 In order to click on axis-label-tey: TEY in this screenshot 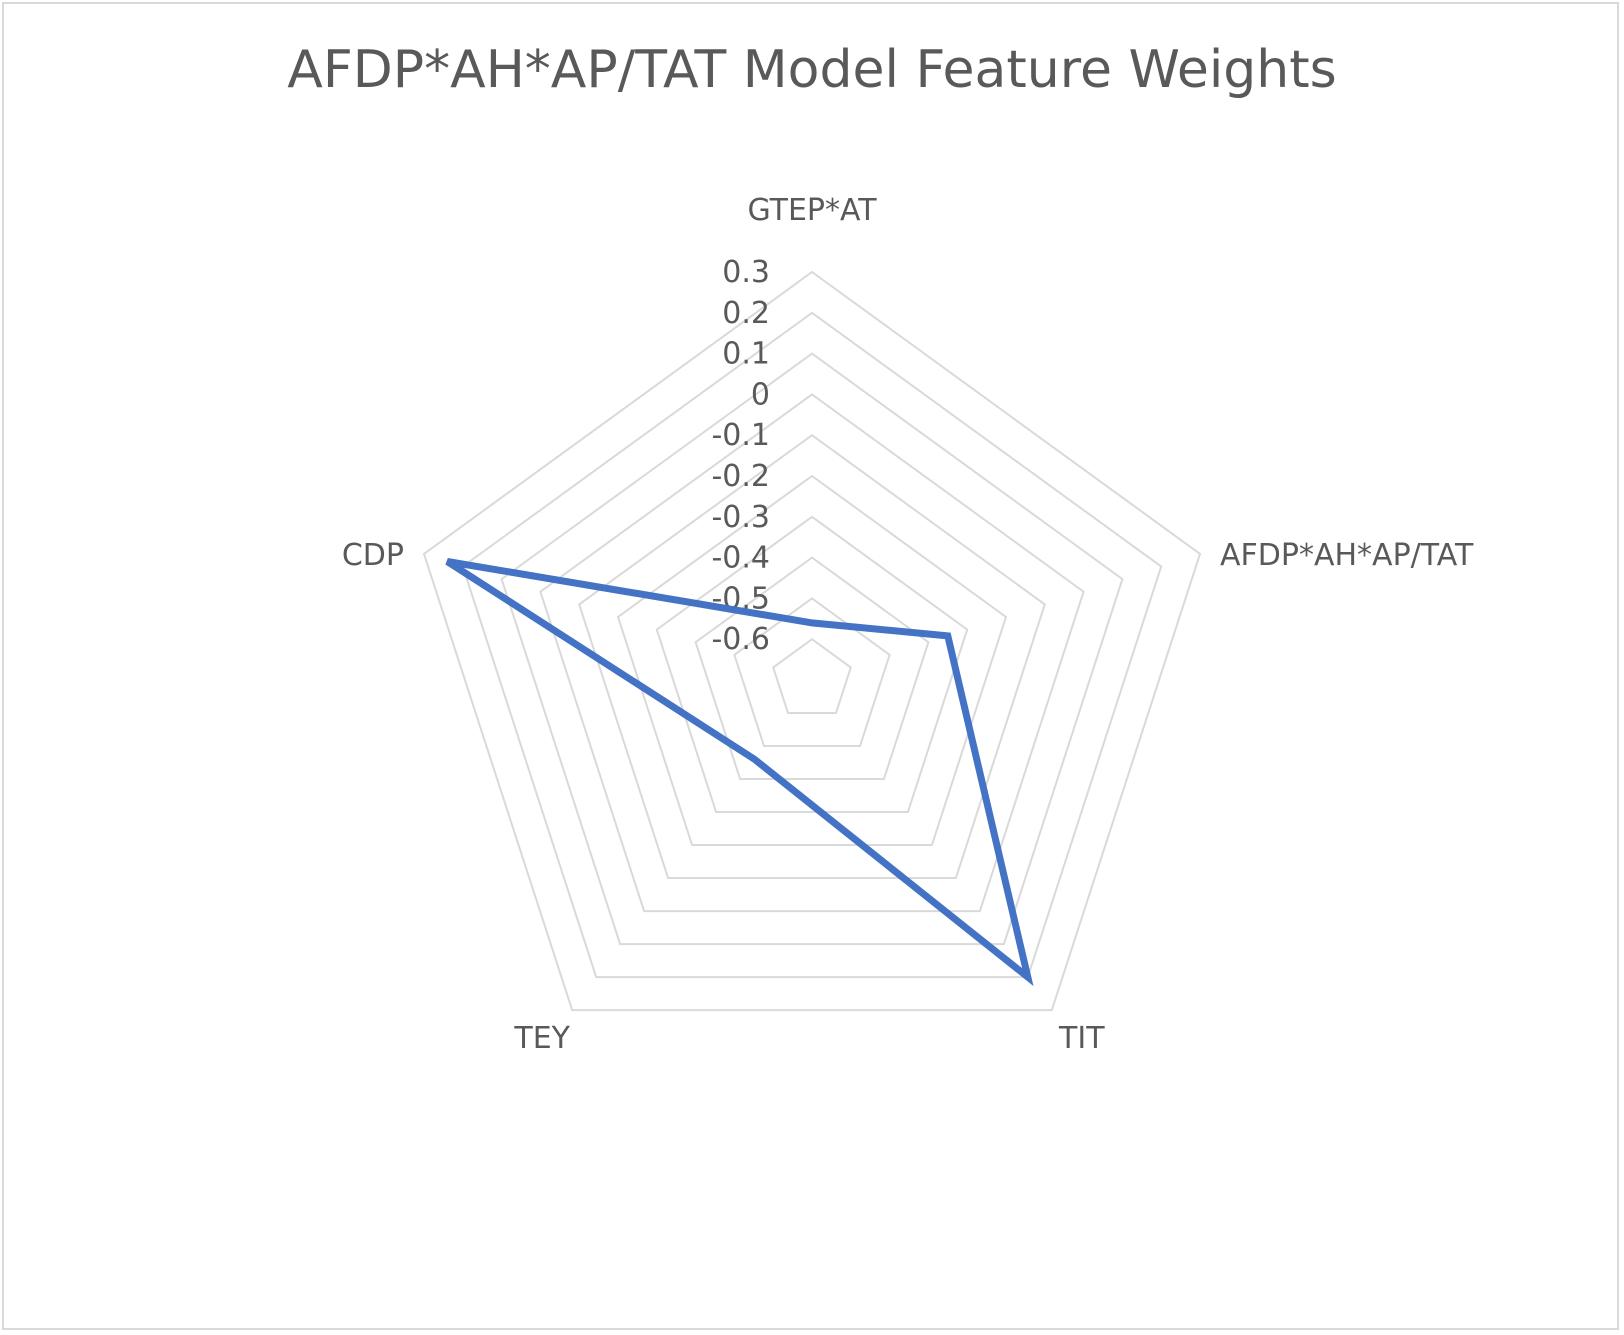, I will do `click(541, 1038)`.